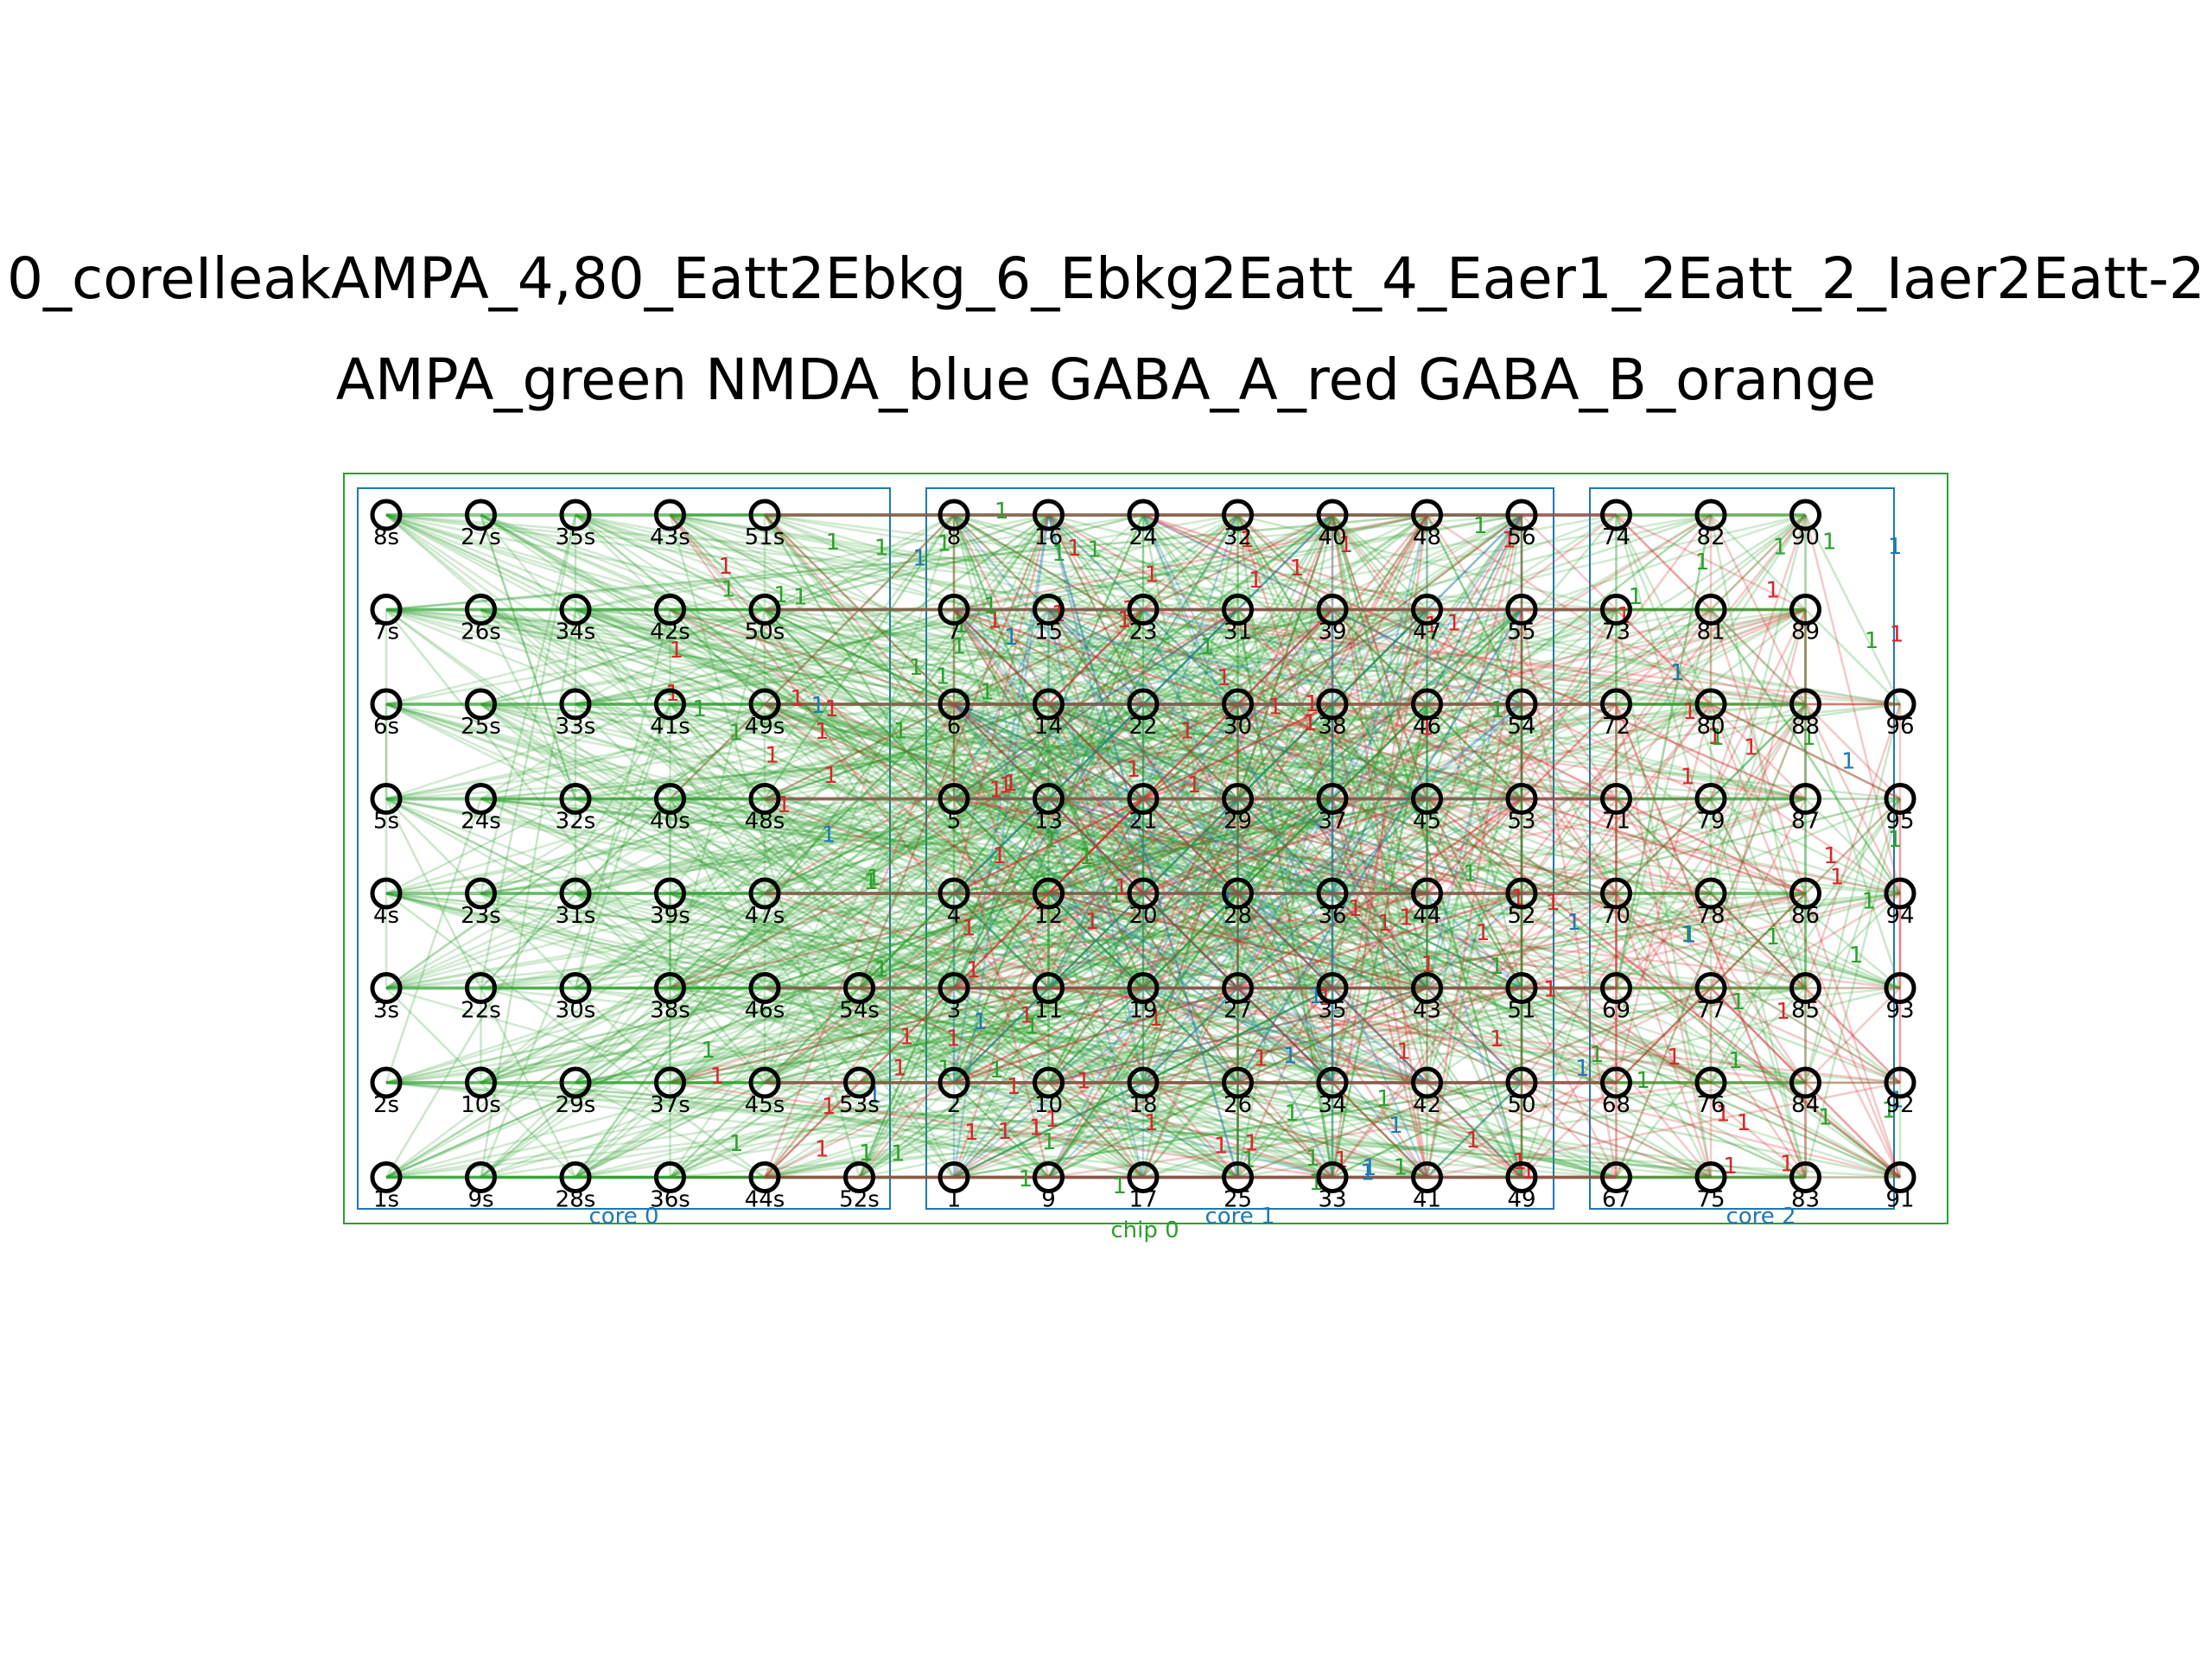 The width and height of the screenshot is (2212, 1659). What do you see at coordinates (1332, 822) in the screenshot?
I see `neuron-label: 37` at bounding box center [1332, 822].